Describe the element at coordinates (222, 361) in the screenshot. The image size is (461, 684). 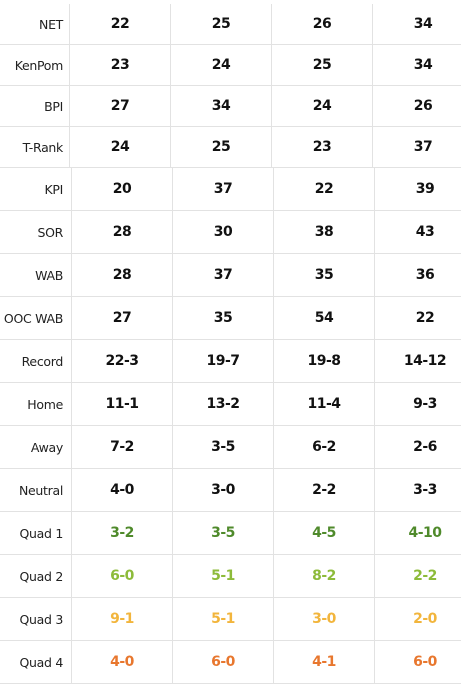
I see `cell-value: 19-7` at that location.